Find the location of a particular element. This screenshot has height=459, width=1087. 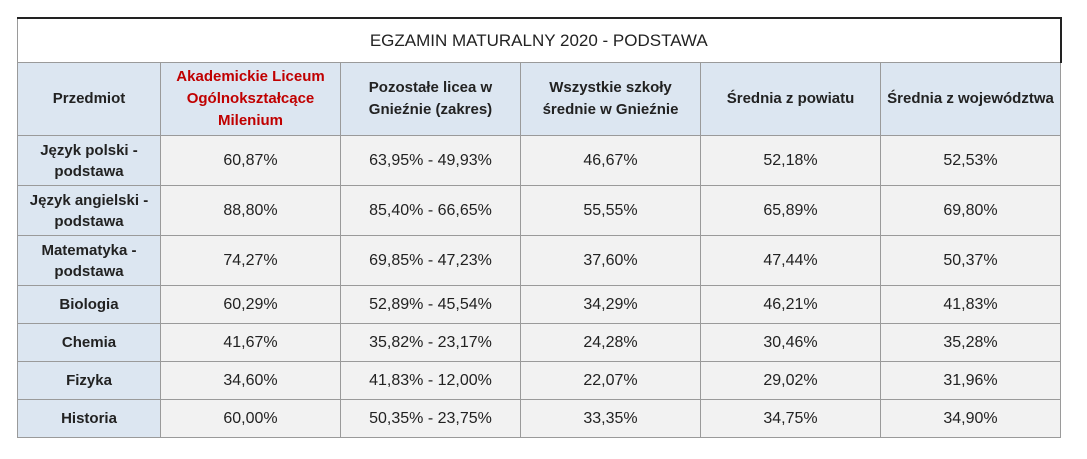

header-cell: Średnia z powiatu is located at coordinates (790, 99).